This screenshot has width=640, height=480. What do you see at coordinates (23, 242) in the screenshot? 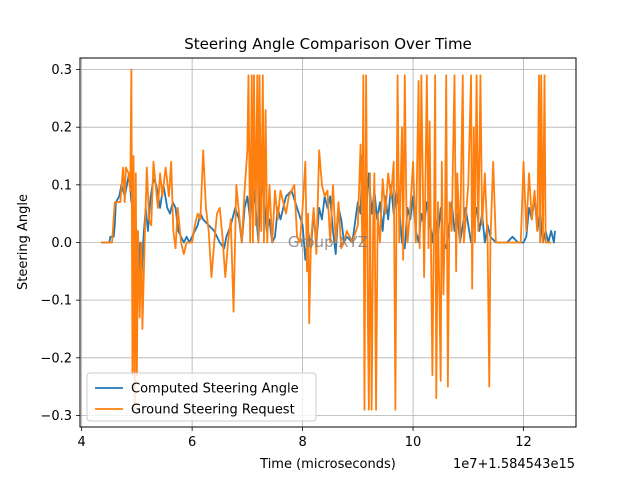
I see `y-axis-label: Steering Angle` at bounding box center [23, 242].